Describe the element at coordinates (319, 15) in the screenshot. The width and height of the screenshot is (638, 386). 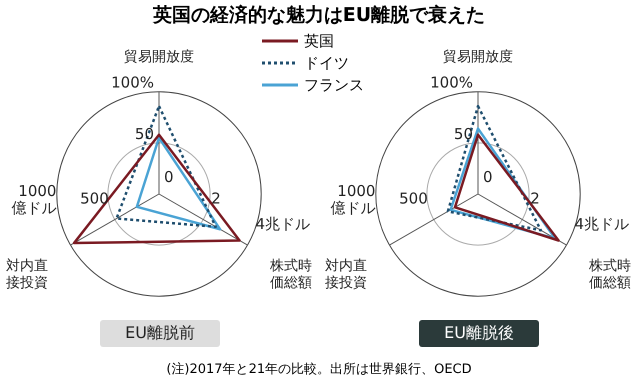
I see `chart-title: 英国の経済的な魅力はEU離脱で衰えた` at that location.